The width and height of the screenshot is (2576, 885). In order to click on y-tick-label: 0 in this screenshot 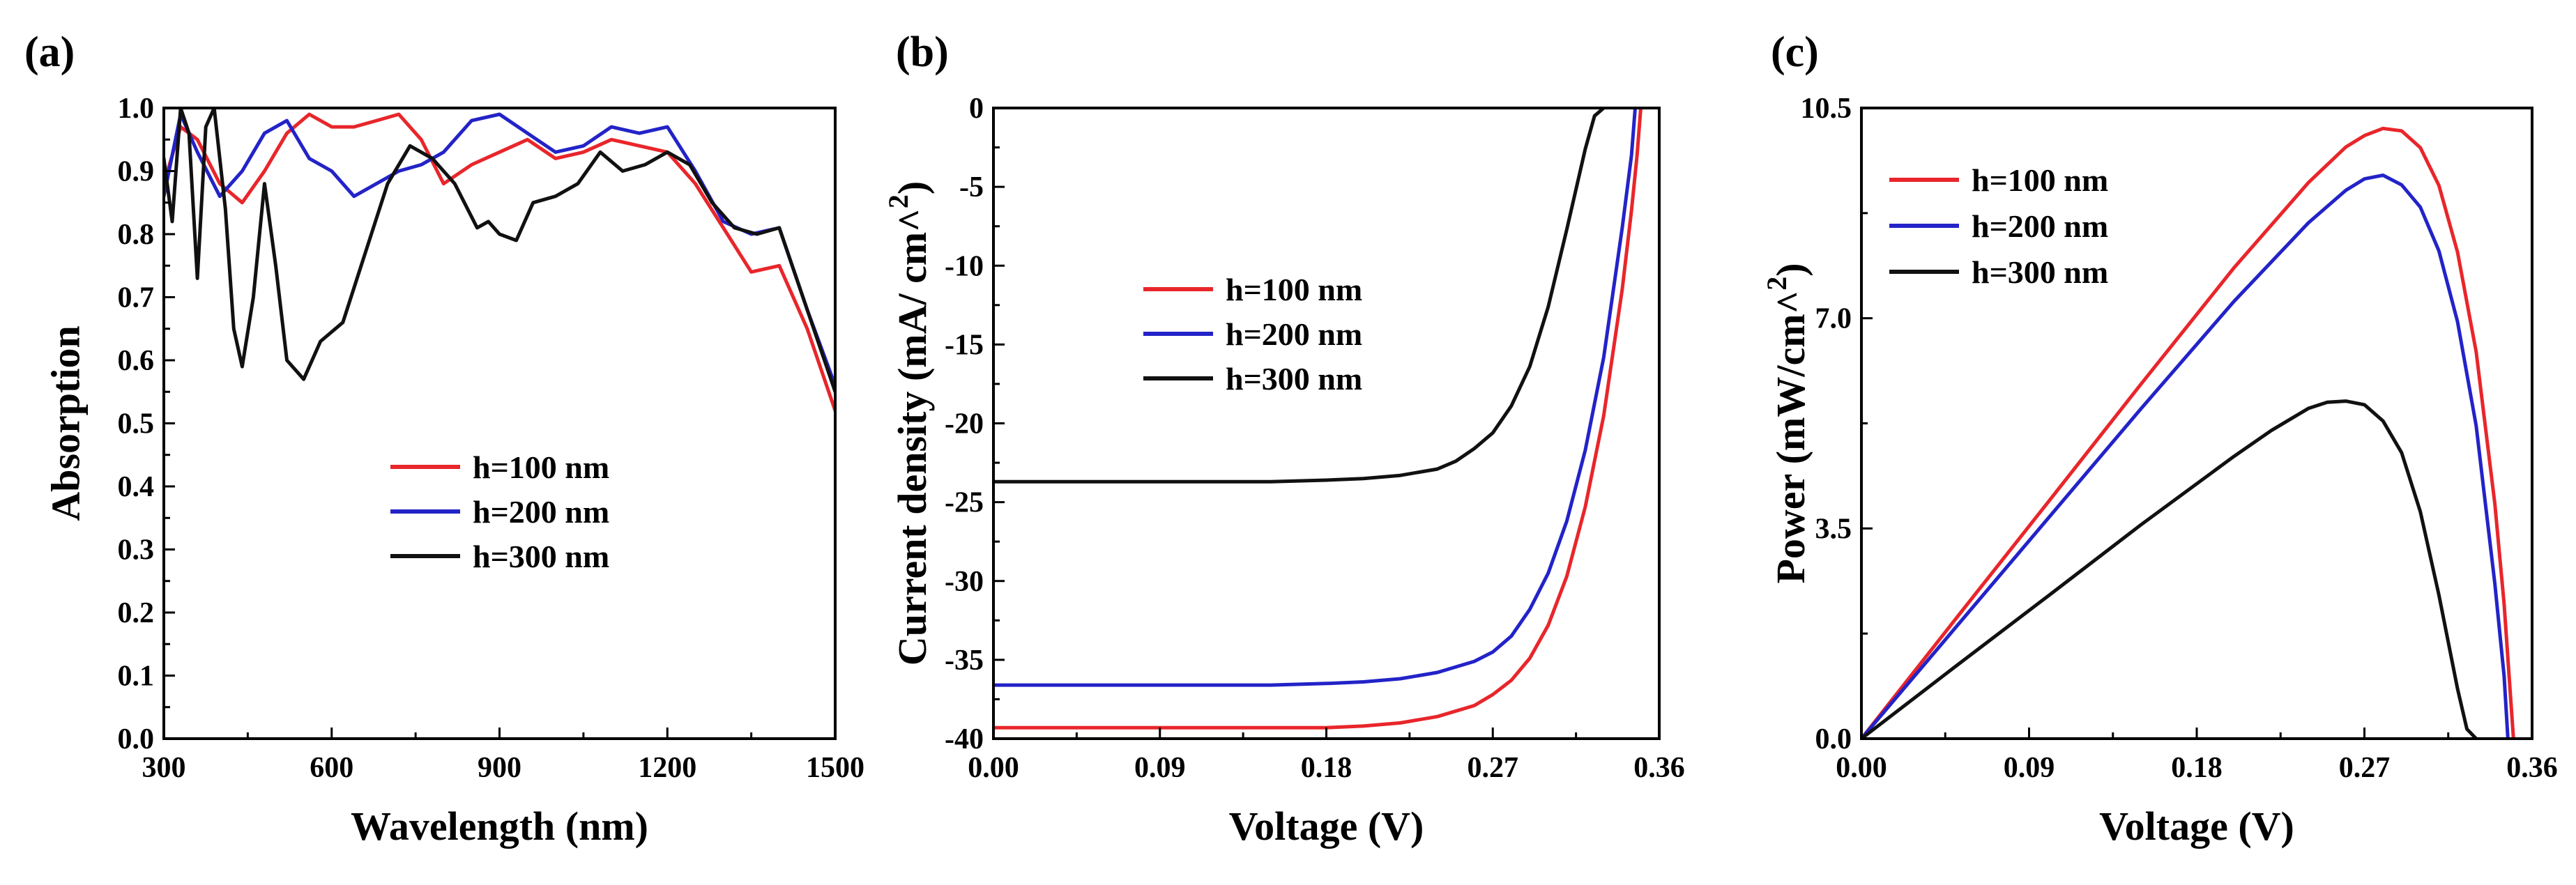, I will do `click(977, 109)`.